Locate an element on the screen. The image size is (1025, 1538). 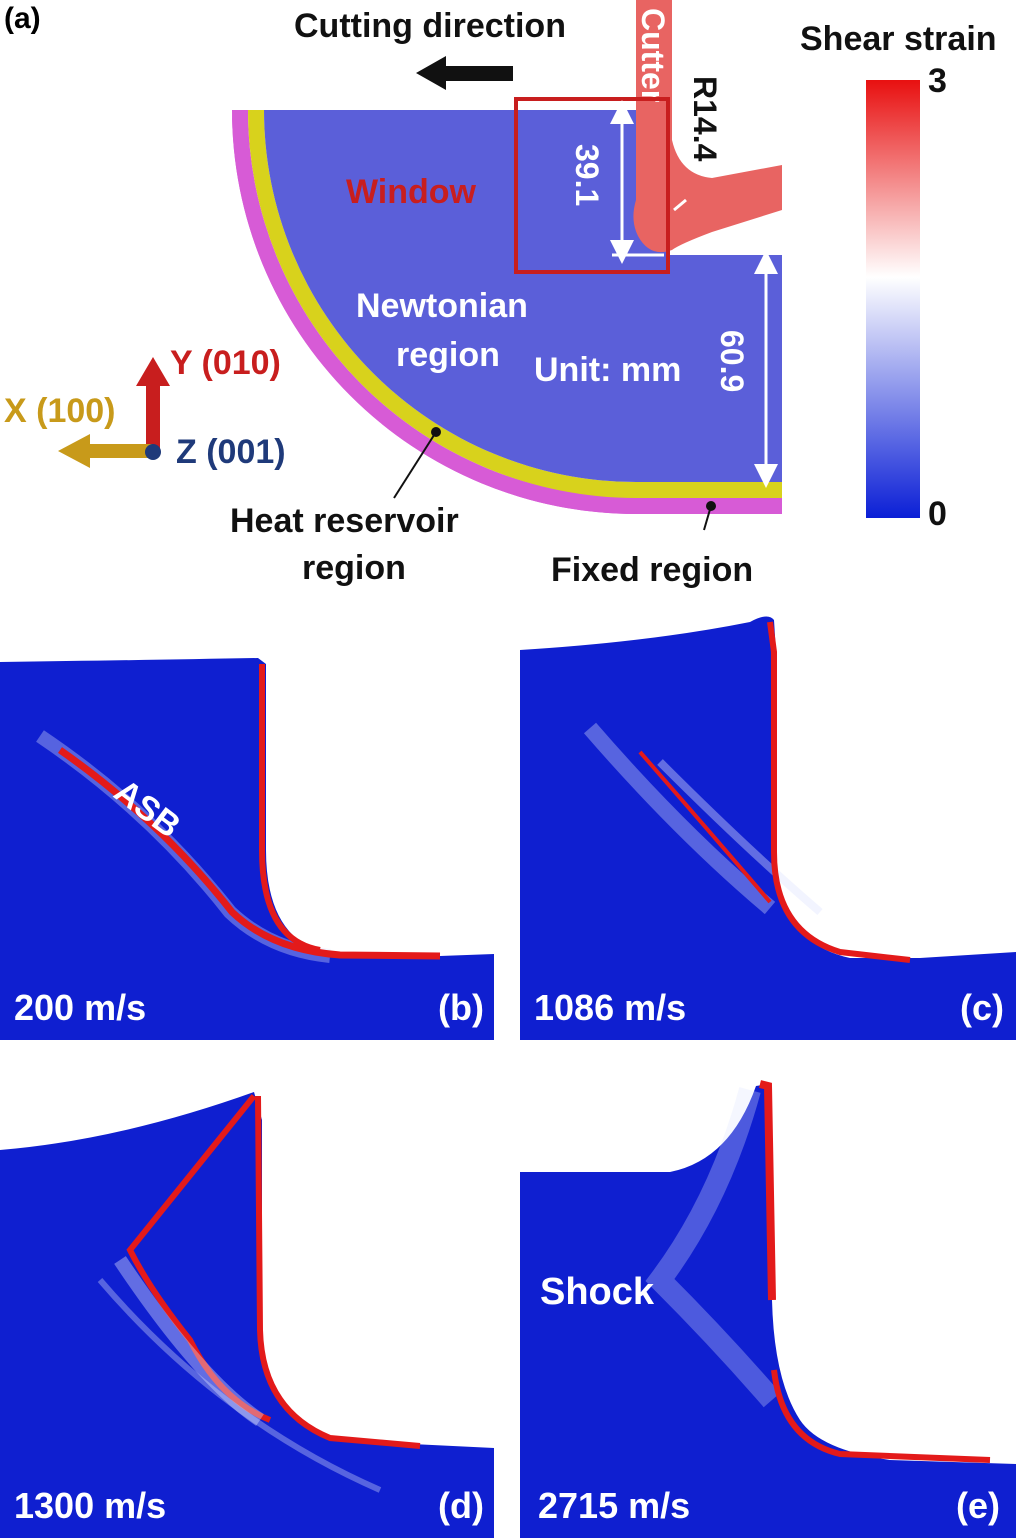
axis-x-label: X (100) is located at coordinates (60, 411).